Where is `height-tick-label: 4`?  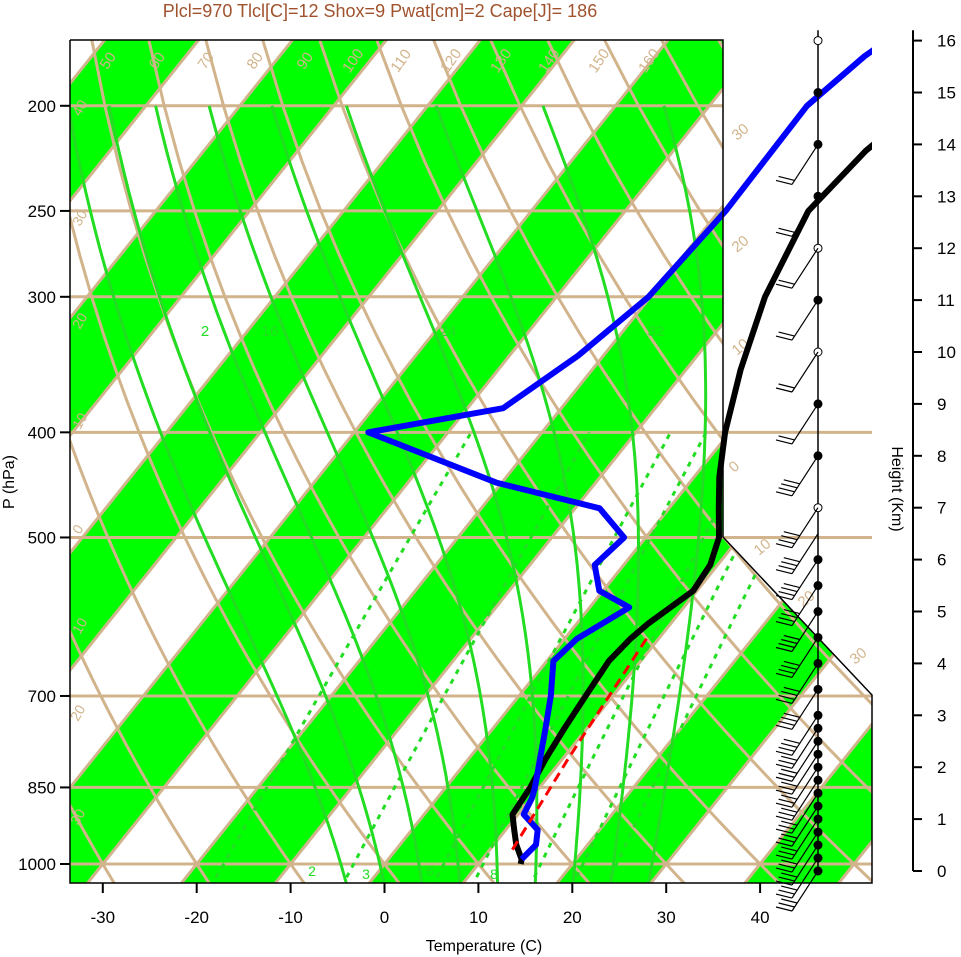
height-tick-label: 4 is located at coordinates (941, 663).